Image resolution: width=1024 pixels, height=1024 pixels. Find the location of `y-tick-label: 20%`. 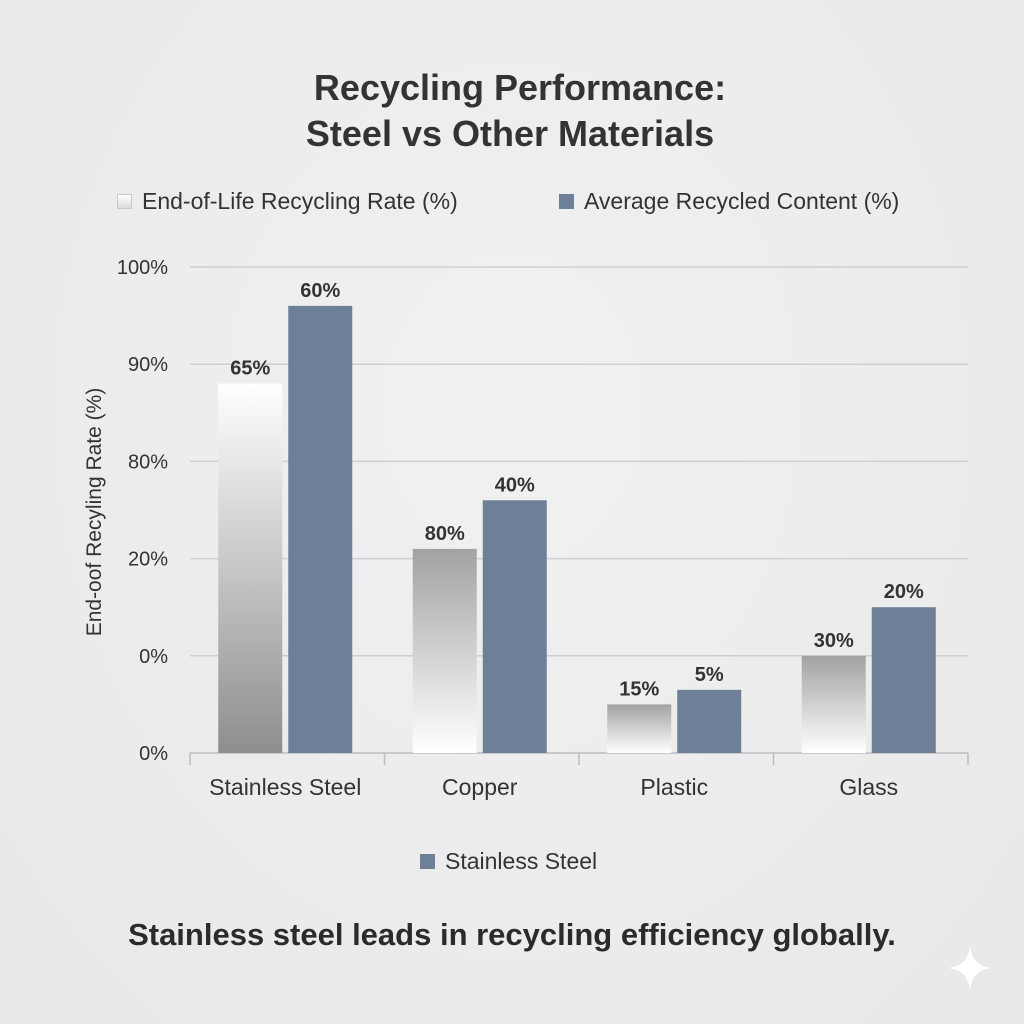

y-tick-label: 20% is located at coordinates (148, 560).